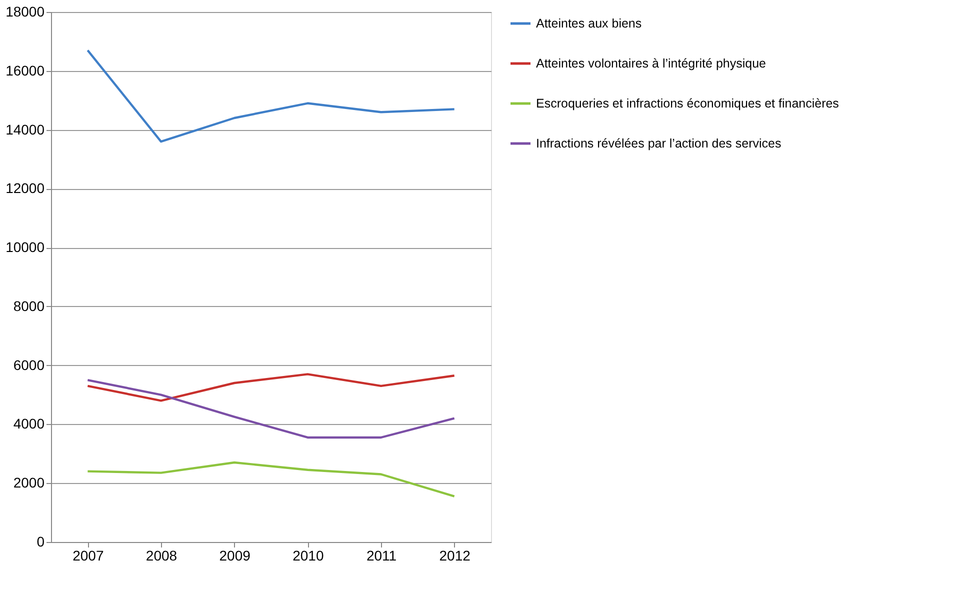 This screenshot has width=979, height=607. What do you see at coordinates (659, 143) in the screenshot?
I see `legend-label: Infractions révélées par l’action des services` at bounding box center [659, 143].